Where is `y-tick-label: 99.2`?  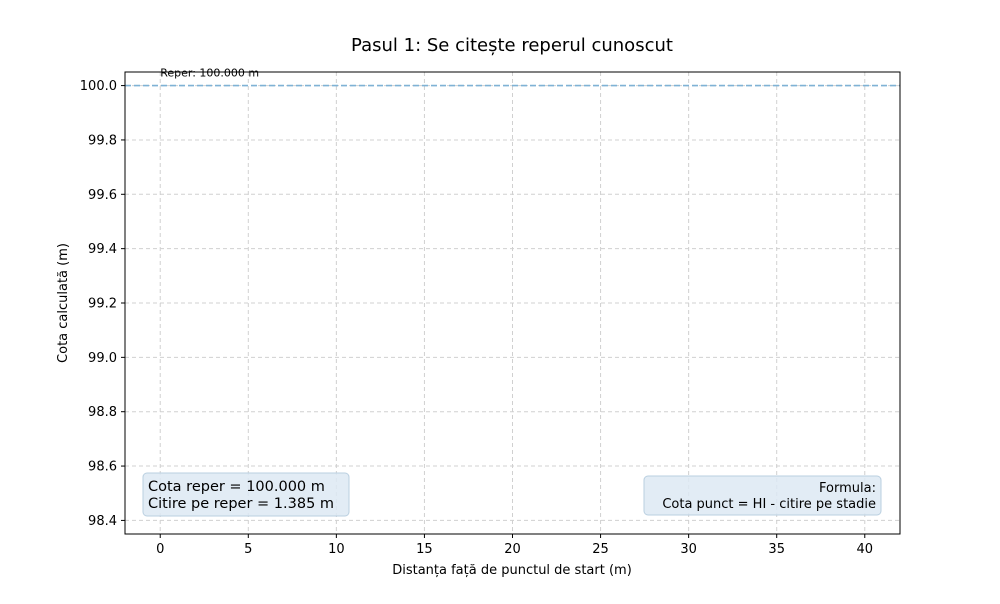 y-tick-label: 99.2 is located at coordinates (102, 304).